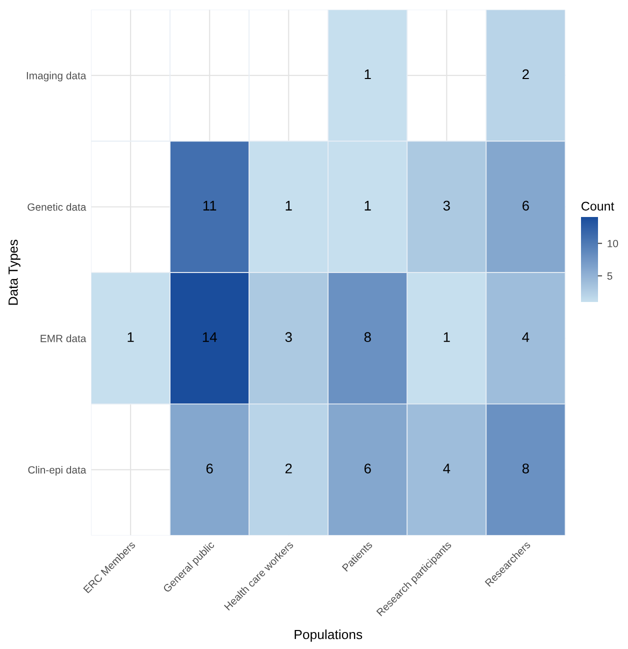  What do you see at coordinates (209, 337) in the screenshot?
I see `data-label: 14` at bounding box center [209, 337].